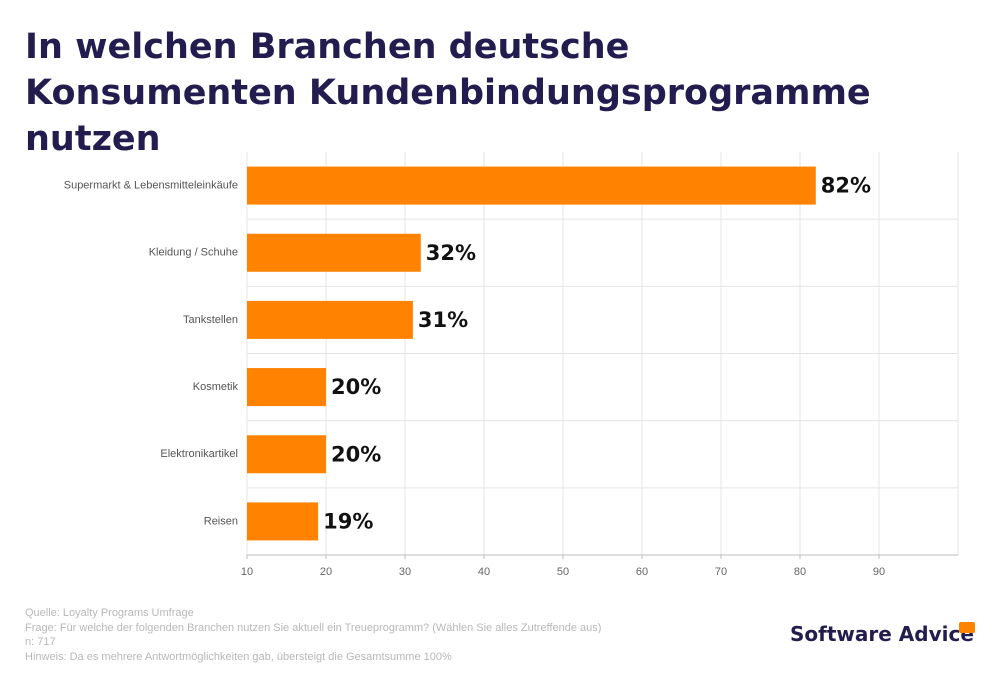 This screenshot has width=1000, height=683. What do you see at coordinates (221, 521) in the screenshot?
I see `y-tick-label: Reisen` at bounding box center [221, 521].